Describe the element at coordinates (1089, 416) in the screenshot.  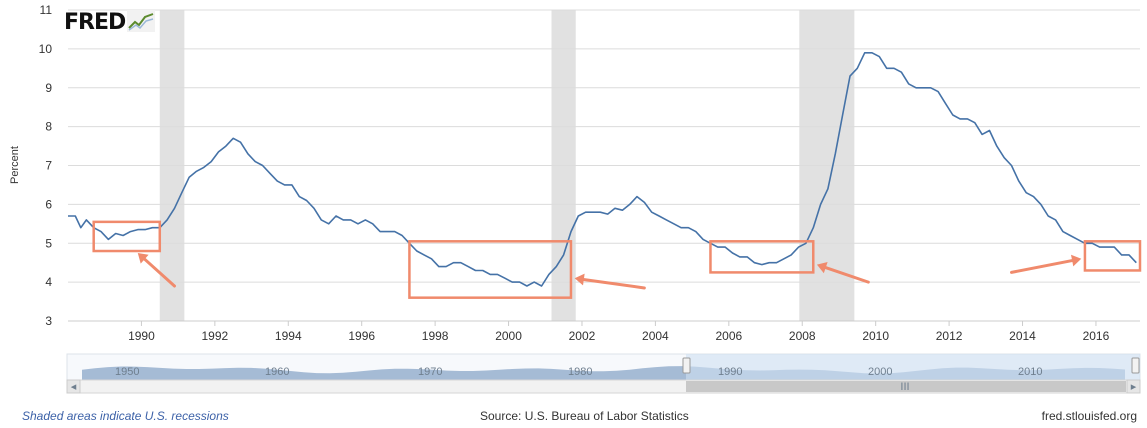
I see `site-link: fred.stlouisfed.org` at that location.